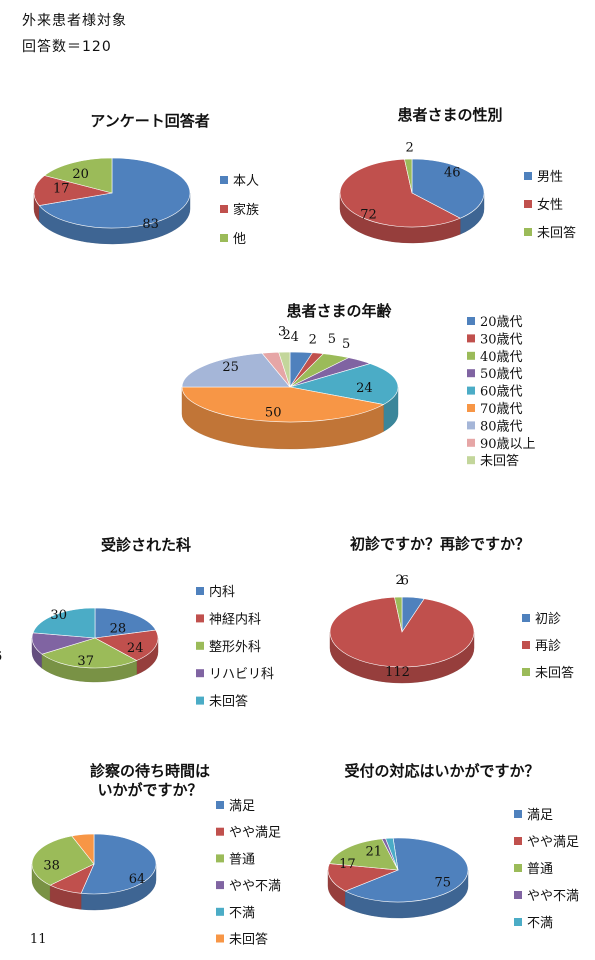 The height and width of the screenshot is (960, 595). What do you see at coordinates (508, 444) in the screenshot?
I see `legend-label: 90歳以上` at bounding box center [508, 444].